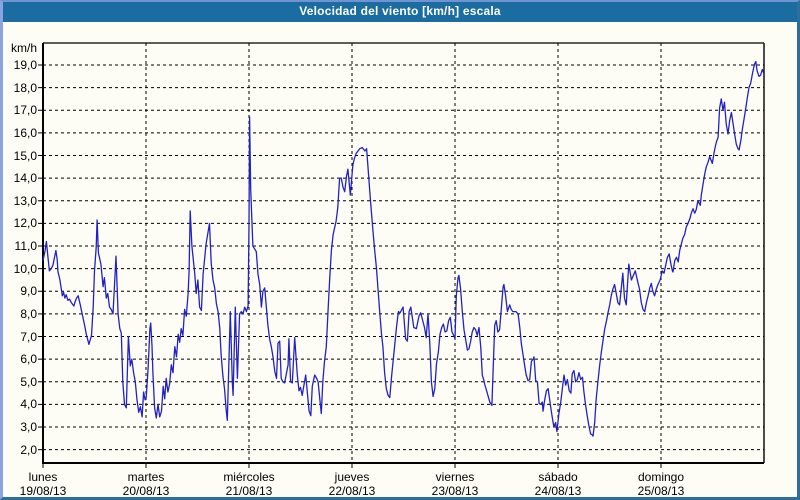 The width and height of the screenshot is (800, 500). I want to click on day-label-jueves: jueves 22/08/13, so click(352, 484).